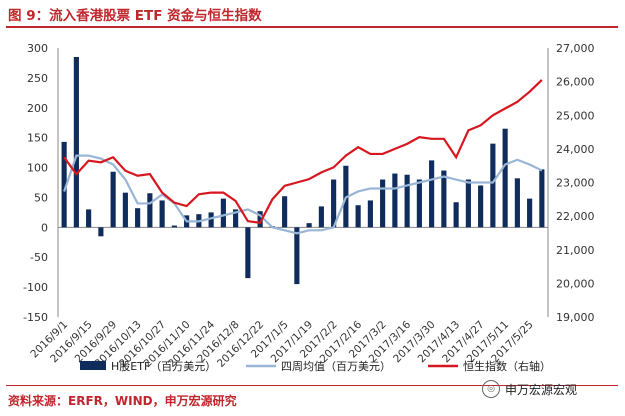 The height and width of the screenshot is (416, 625). What do you see at coordinates (37, 168) in the screenshot?
I see `left-tick-label: 100` at bounding box center [37, 168].